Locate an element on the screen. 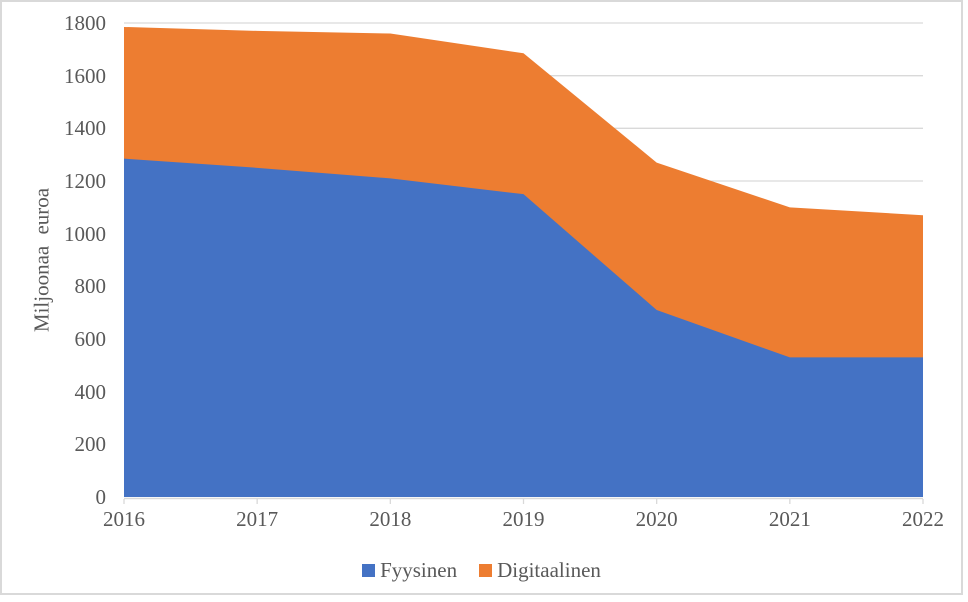 This screenshot has height=602, width=968. y-axis-tick-label: 400 is located at coordinates (90, 391).